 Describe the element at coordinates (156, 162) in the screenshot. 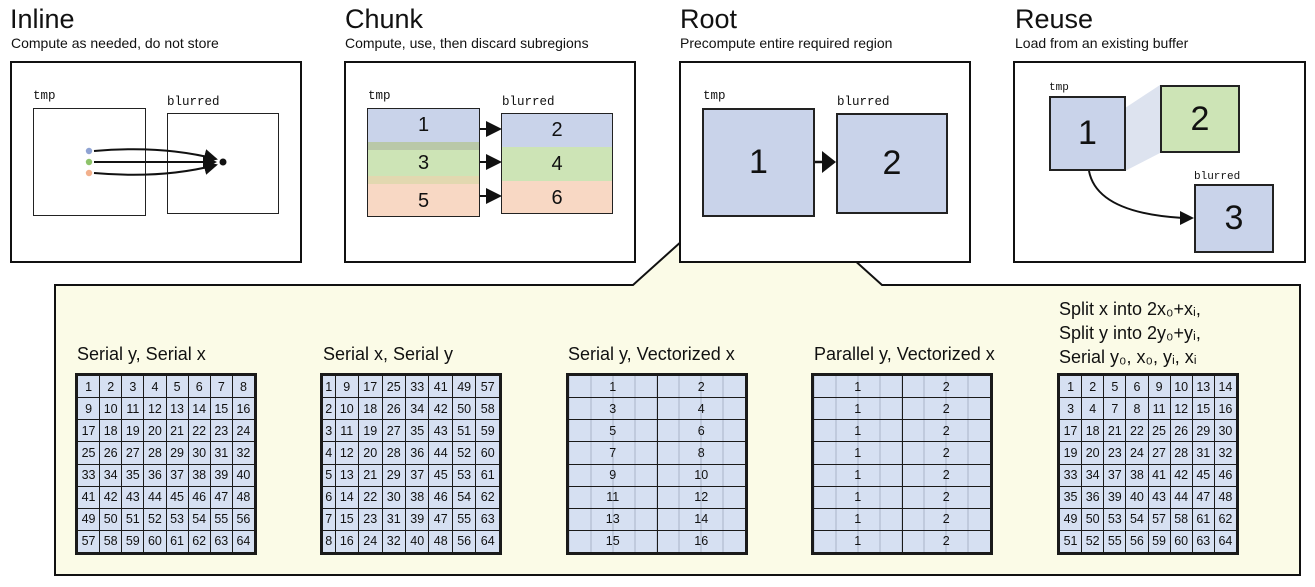

I see `inline-panel: tmp blurred` at that location.